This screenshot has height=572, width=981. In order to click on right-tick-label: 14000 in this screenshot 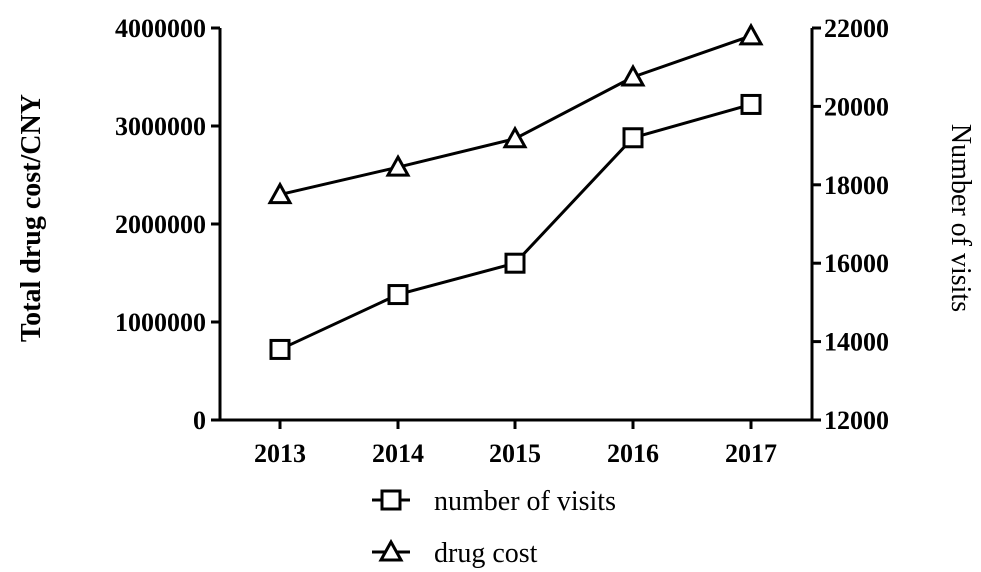, I will do `click(856, 342)`.